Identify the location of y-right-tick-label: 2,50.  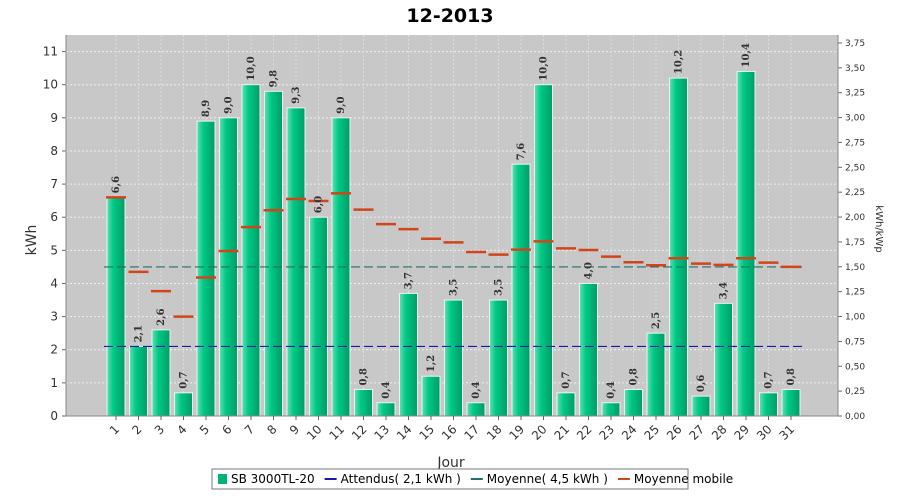
(855, 168).